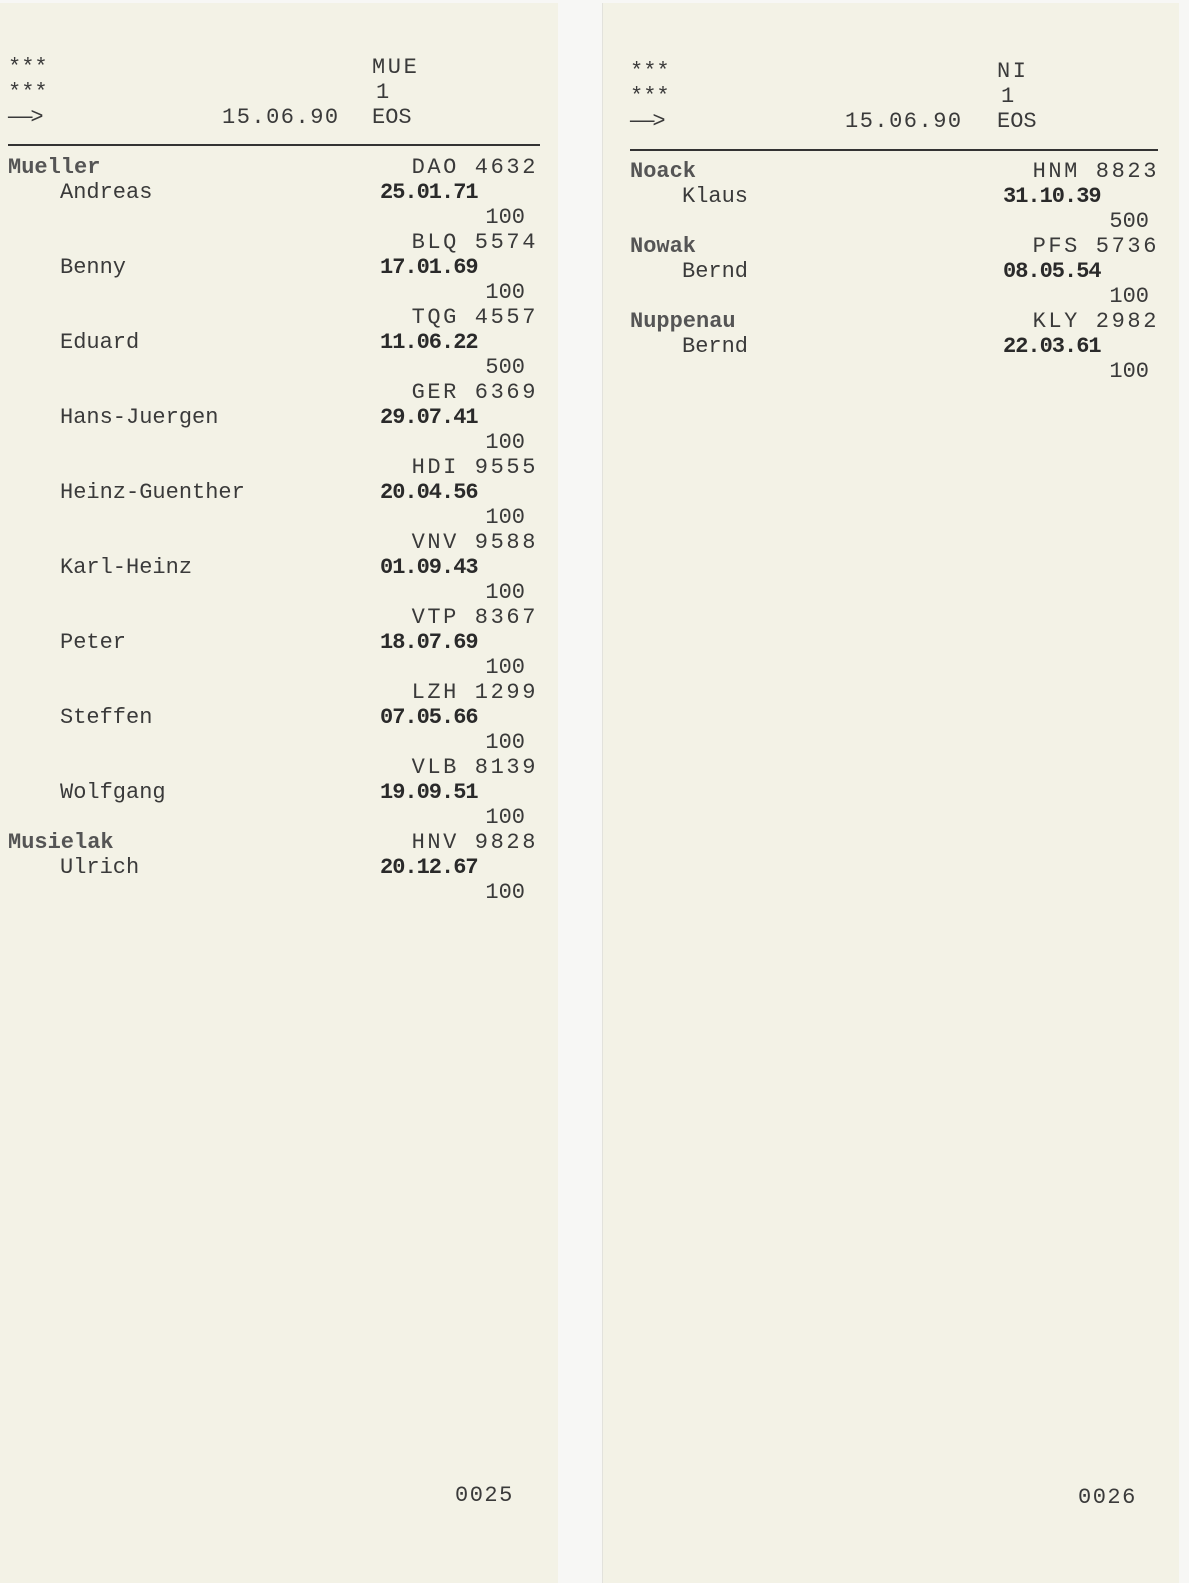 This screenshot has width=1189, height=1583. I want to click on id-code: LZH 1299, so click(474, 692).